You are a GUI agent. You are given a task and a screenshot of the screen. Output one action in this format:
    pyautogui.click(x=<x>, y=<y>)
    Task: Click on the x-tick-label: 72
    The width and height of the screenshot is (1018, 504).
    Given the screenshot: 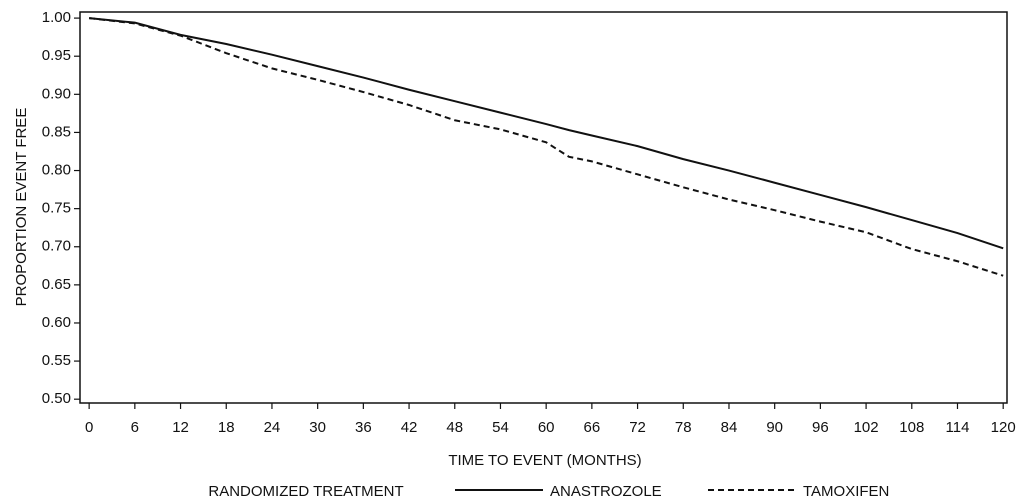 What is the action you would take?
    pyautogui.click(x=637, y=427)
    